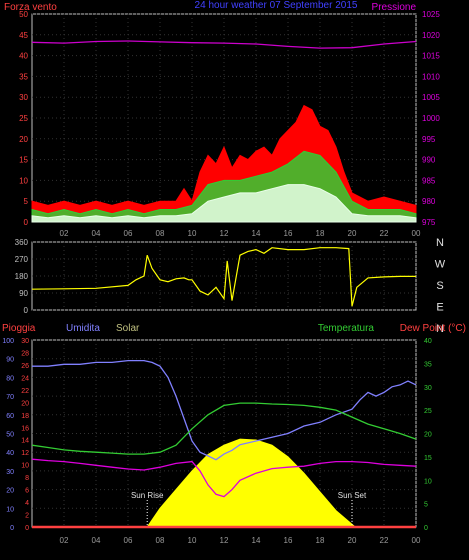 The image size is (469, 560). I want to click on weather-x-tick-label: 12, so click(224, 540).